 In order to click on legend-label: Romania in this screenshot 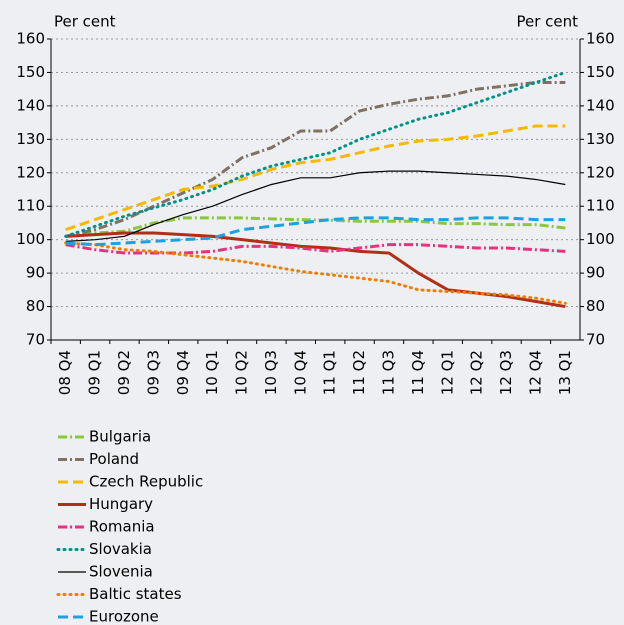, I will do `click(122, 527)`.